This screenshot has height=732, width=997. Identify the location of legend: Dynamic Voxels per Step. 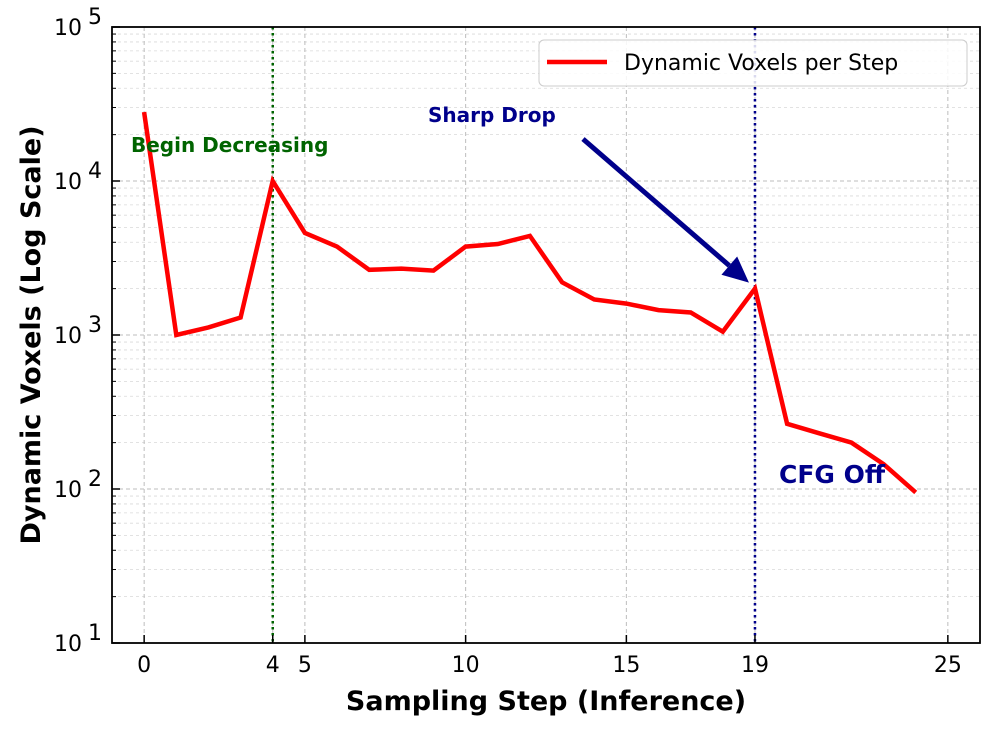
(753, 63).